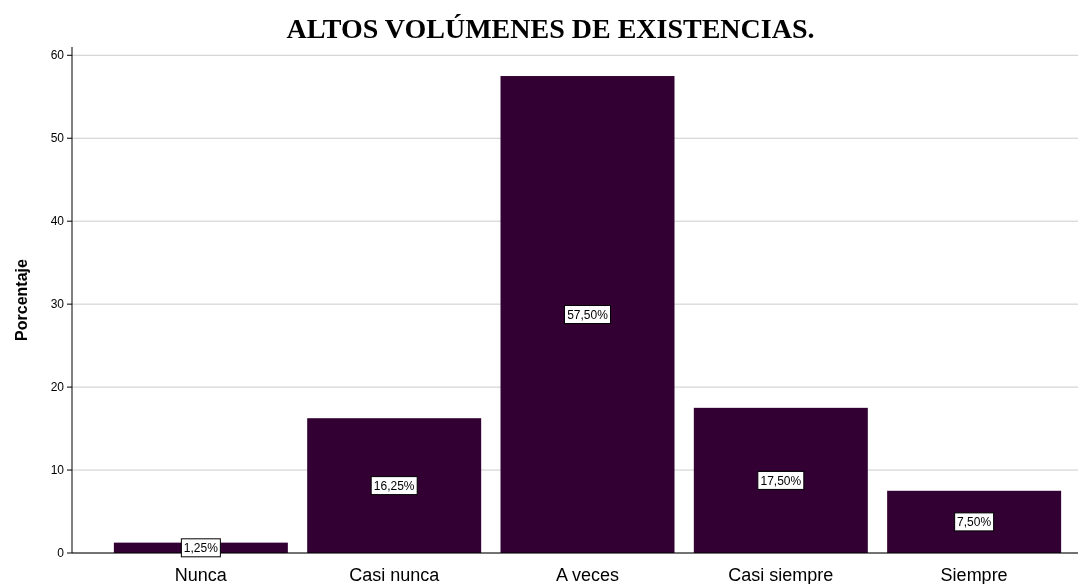 Image resolution: width=1081 pixels, height=584 pixels. I want to click on data-label: 17,50%, so click(781, 480).